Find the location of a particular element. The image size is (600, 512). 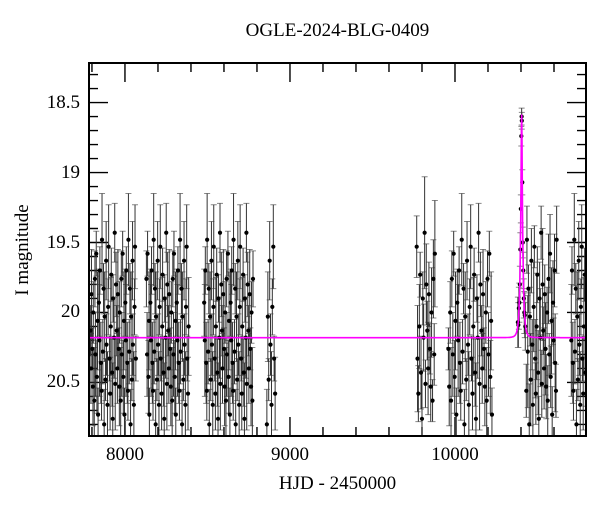

y-tick-label: 18.5 is located at coordinates (63, 102).